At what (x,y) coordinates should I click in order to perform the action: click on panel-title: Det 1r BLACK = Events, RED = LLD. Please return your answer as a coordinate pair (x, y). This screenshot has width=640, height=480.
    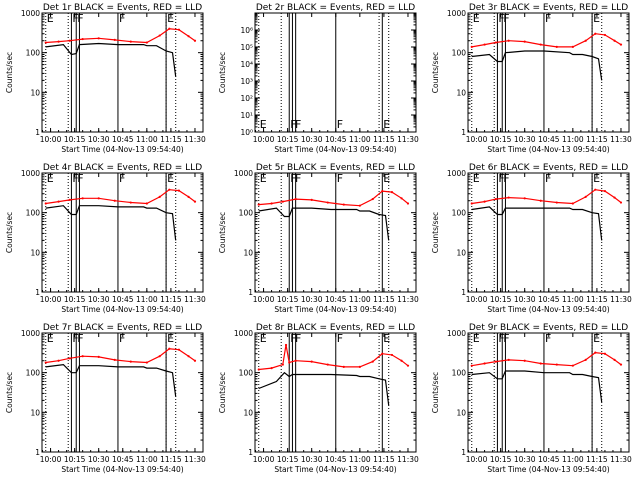
    Looking at the image, I should click on (122, 8).